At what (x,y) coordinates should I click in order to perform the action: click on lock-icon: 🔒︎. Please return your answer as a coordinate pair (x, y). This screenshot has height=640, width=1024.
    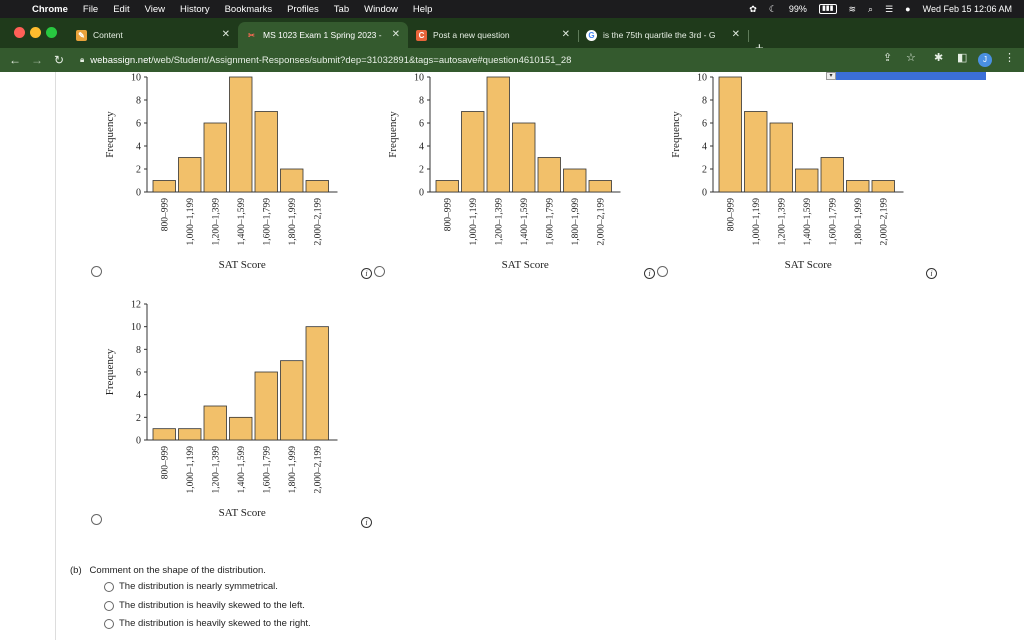
    Looking at the image, I should click on (82, 59).